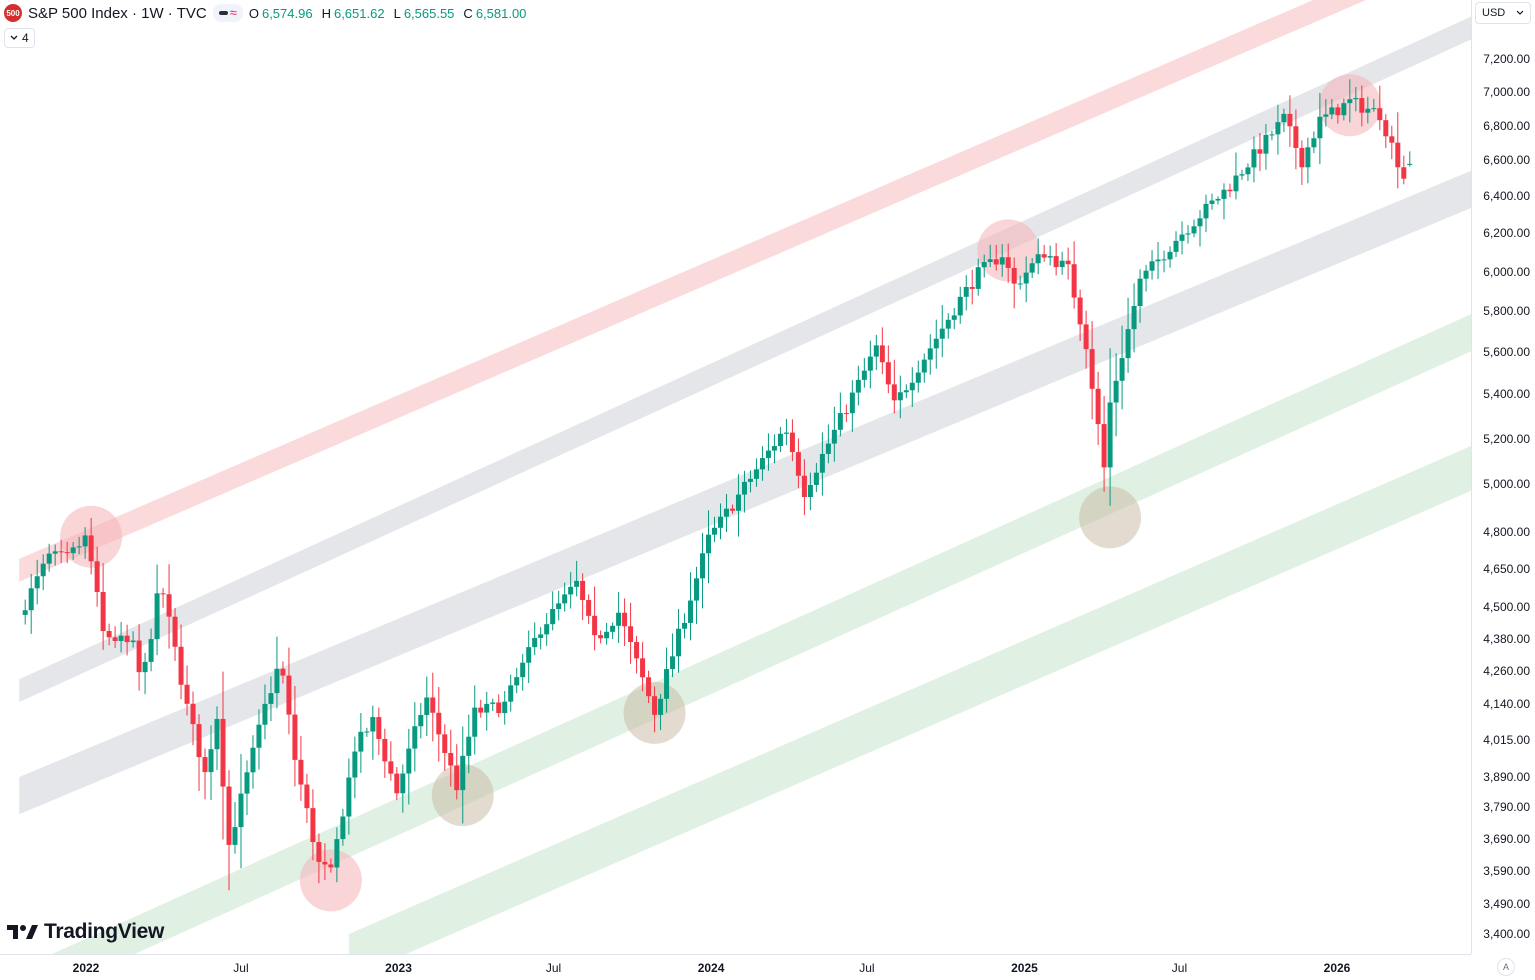  What do you see at coordinates (735, 967) in the screenshot?
I see `time-axis: 2022 Jul 2023 Jul 2024 Jul 2025 Jul 2026` at bounding box center [735, 967].